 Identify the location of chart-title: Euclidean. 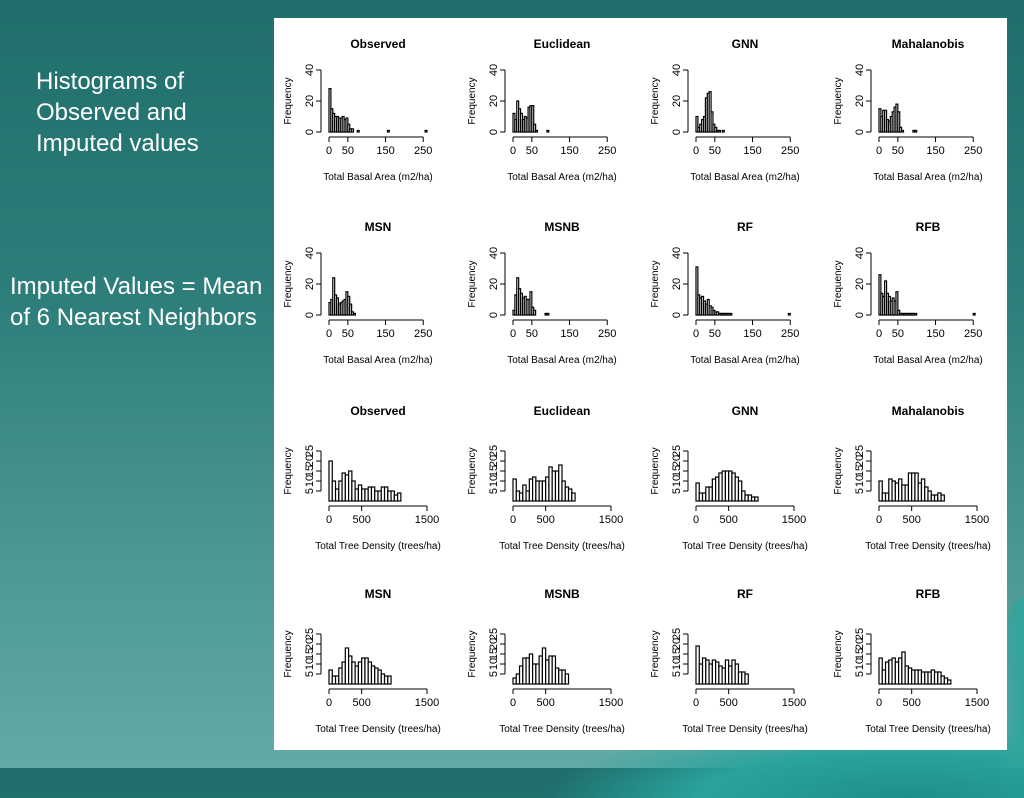
(562, 44).